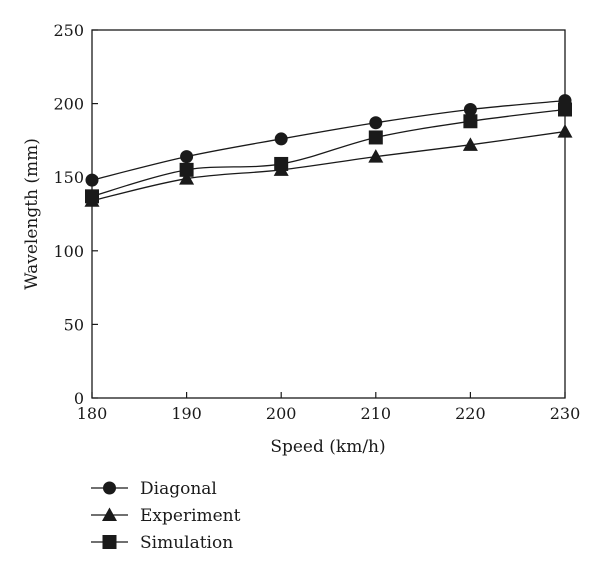 Image resolution: width=600 pixels, height=572 pixels. Describe the element at coordinates (74, 324) in the screenshot. I see `y-tick-label: 50` at that location.